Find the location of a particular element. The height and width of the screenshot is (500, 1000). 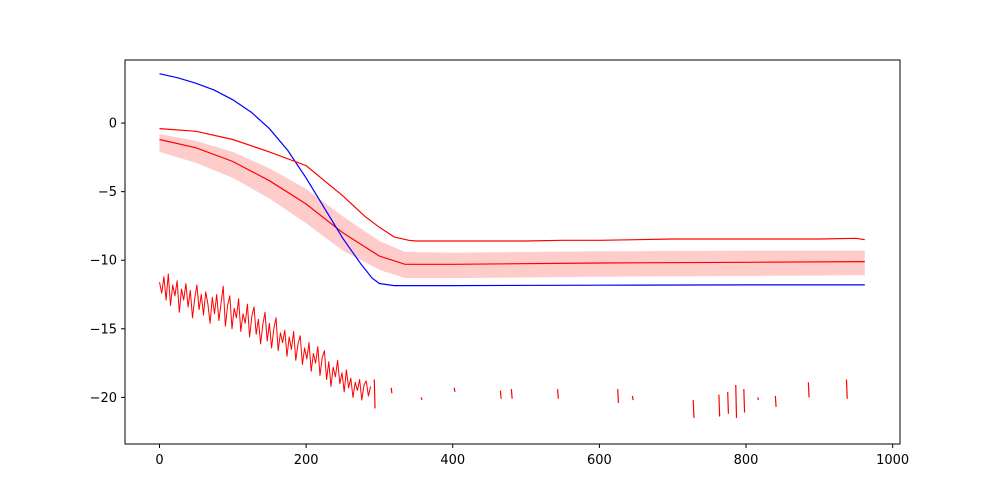

x-tick-label: 200 is located at coordinates (306, 460).